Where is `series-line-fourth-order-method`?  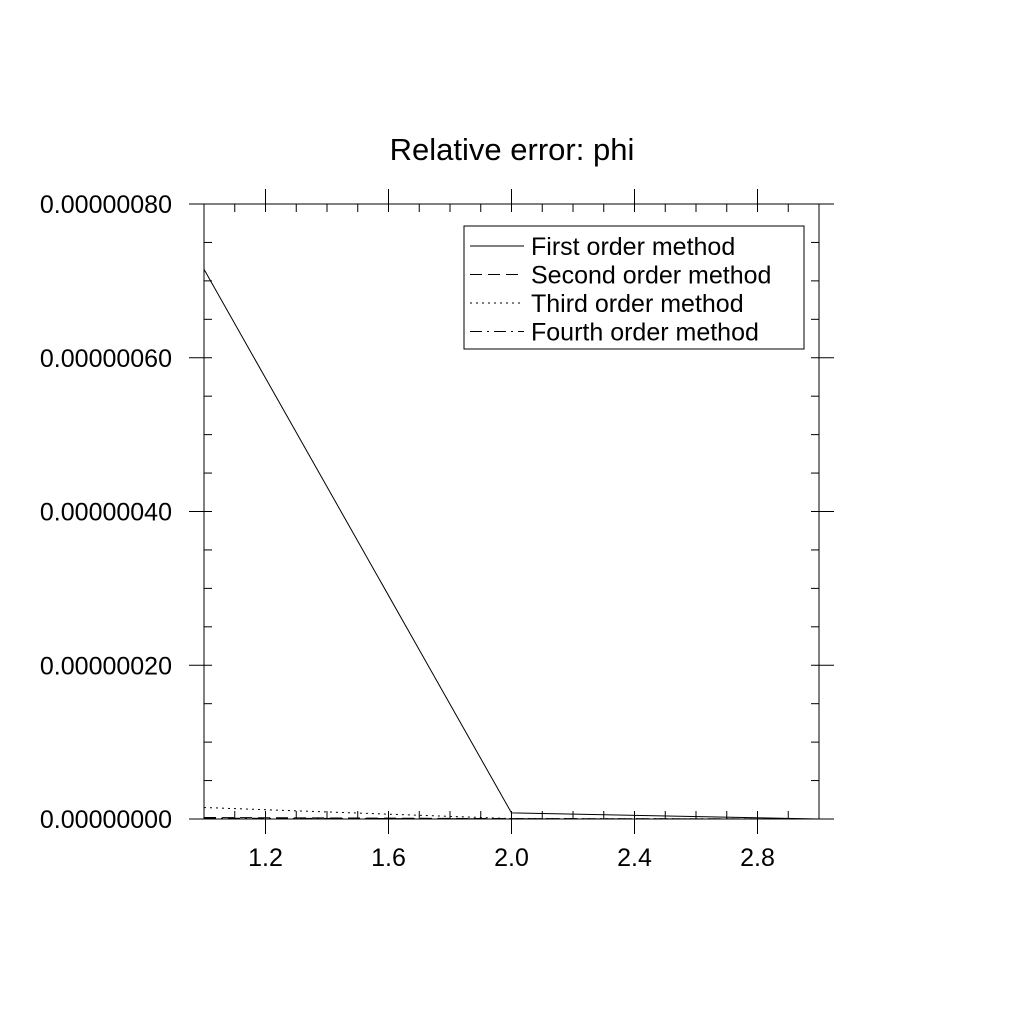 series-line-fourth-order-method is located at coordinates (511, 818).